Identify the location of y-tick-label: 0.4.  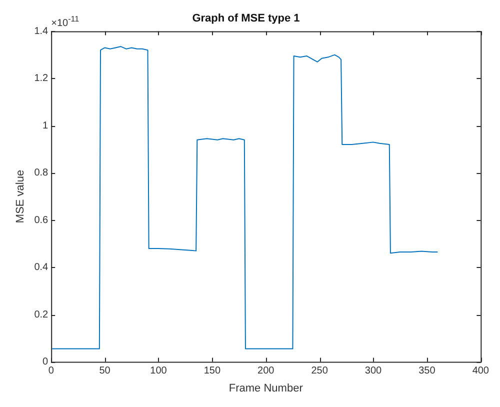
(41, 268).